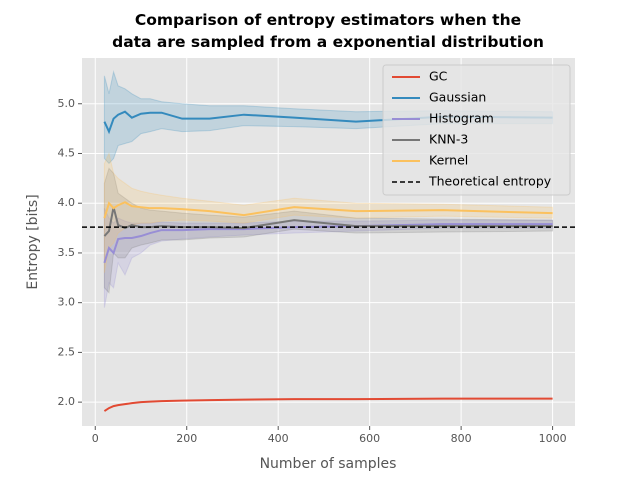 This screenshot has width=640, height=480. Describe the element at coordinates (448, 160) in the screenshot. I see `legend-label: Kernel` at that location.